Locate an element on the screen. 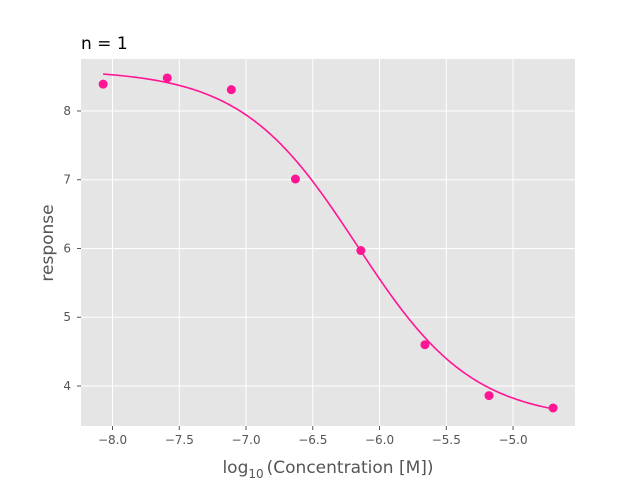  y-tick-label: 7 is located at coordinates (67, 180).